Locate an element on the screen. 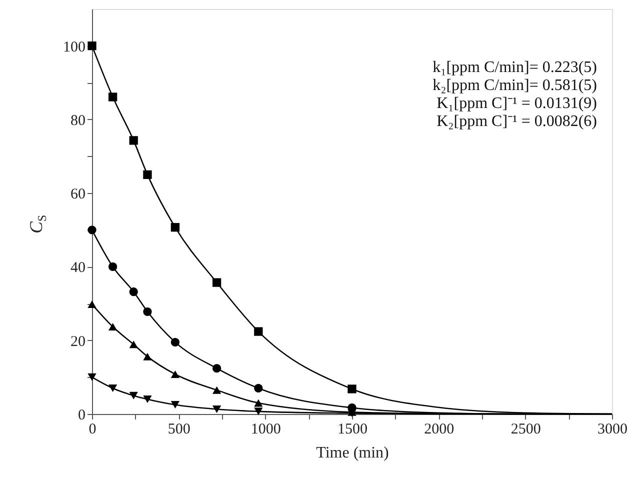  annotation: K₁[ppm C]⁻¹ = 0.0131(9) is located at coordinates (516, 103).